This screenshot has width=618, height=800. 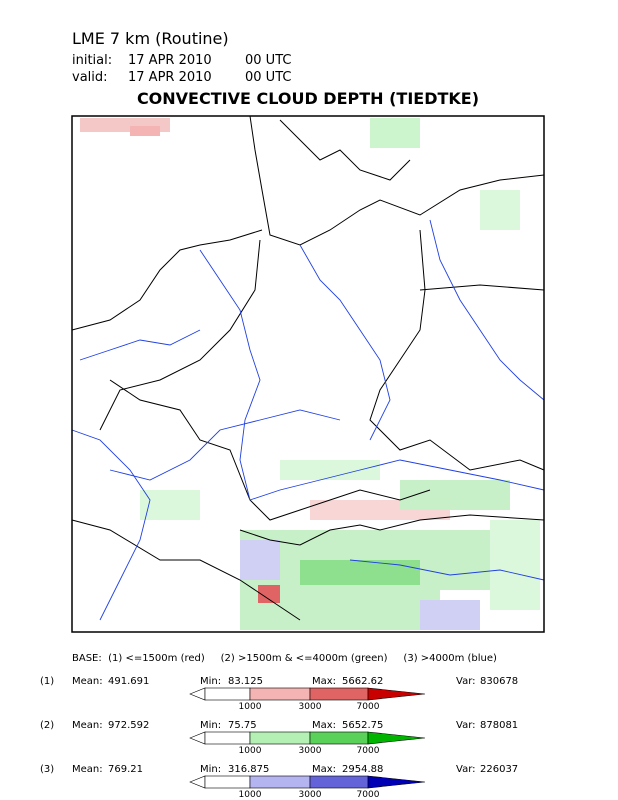 I want to click on row-id: (1), so click(x=47, y=681).